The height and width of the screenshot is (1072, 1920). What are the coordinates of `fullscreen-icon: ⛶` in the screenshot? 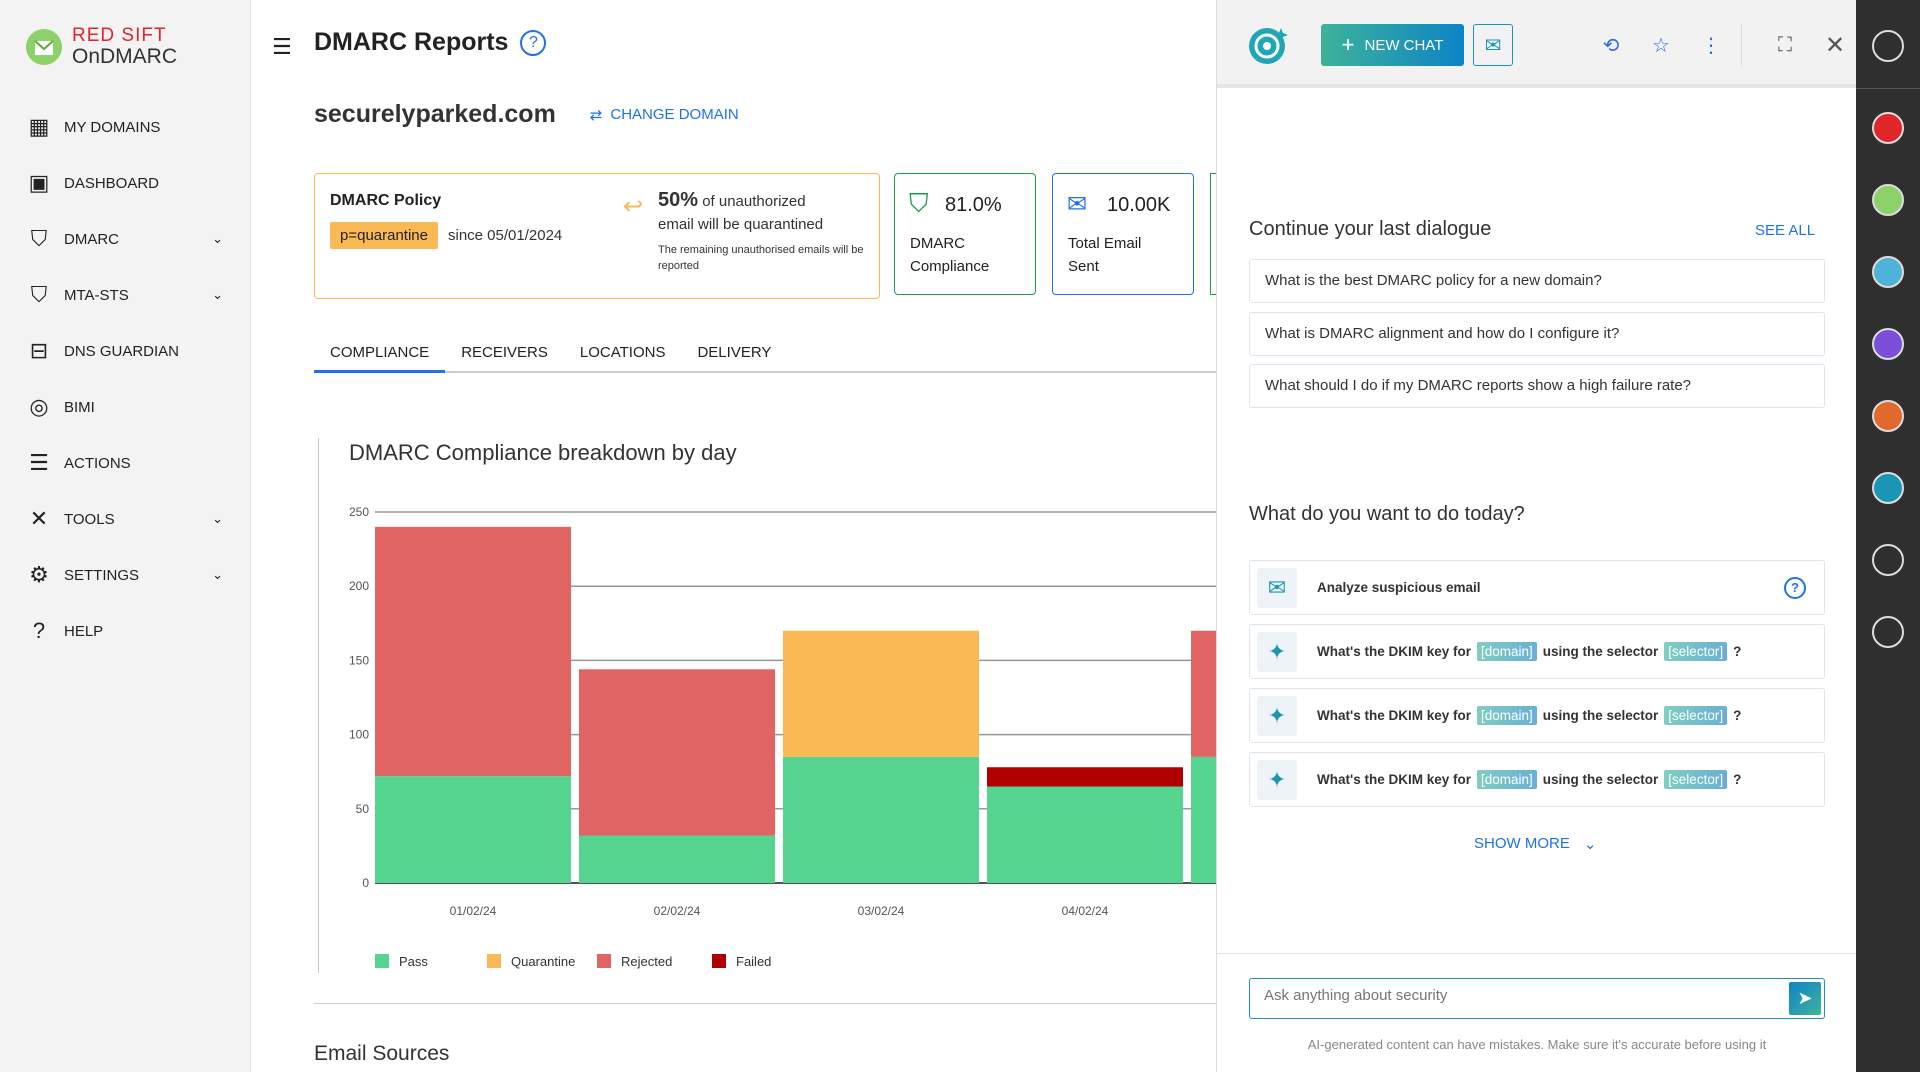 It's located at (1785, 44).